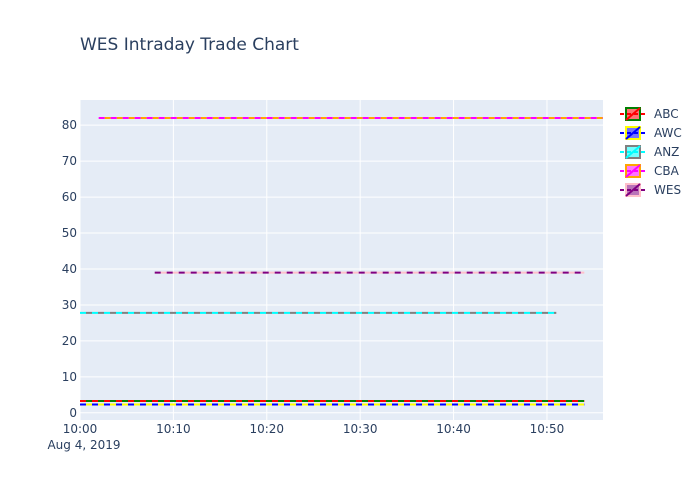 The height and width of the screenshot is (504, 700). I want to click on x-tick-label: 10:30, so click(360, 429).